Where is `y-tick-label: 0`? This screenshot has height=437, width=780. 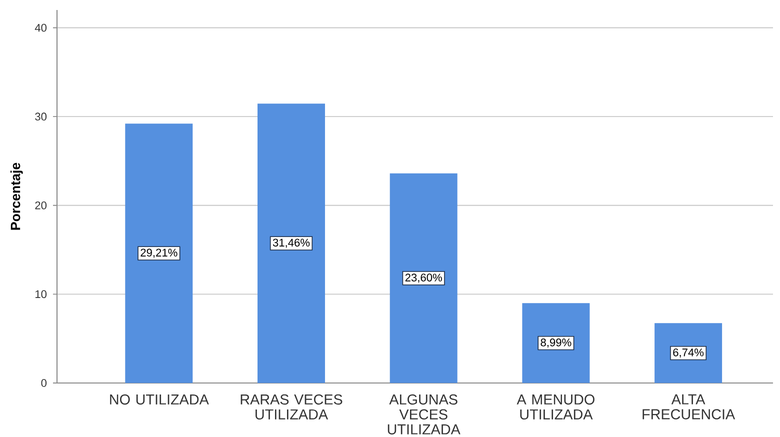 y-tick-label: 0 is located at coordinates (44, 383).